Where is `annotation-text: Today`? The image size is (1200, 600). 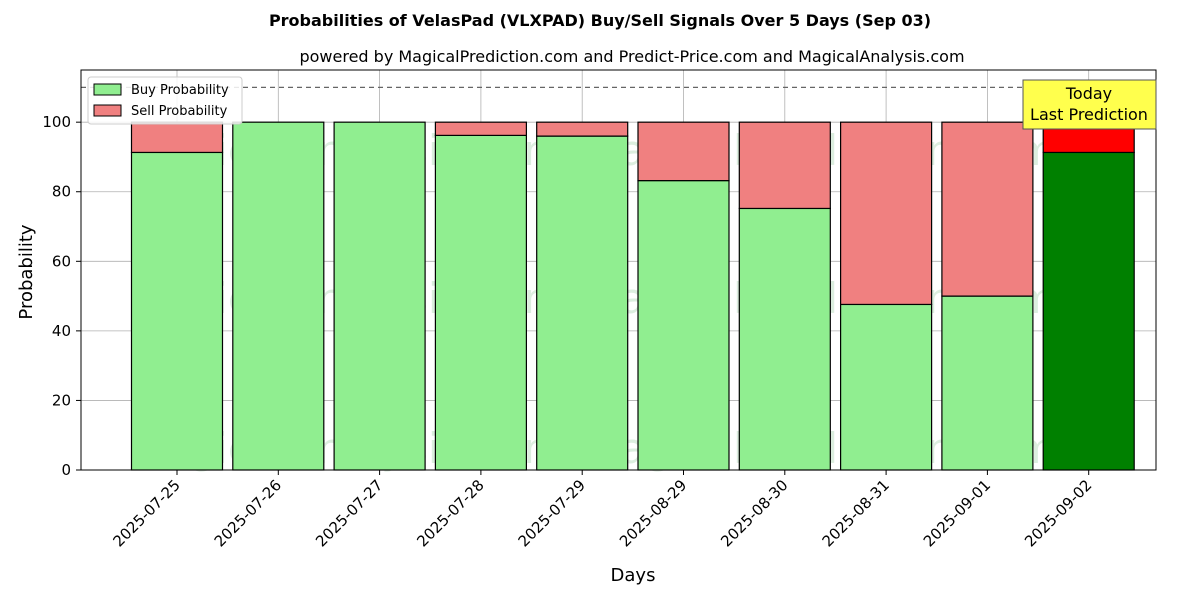
annotation-text: Today is located at coordinates (1088, 93).